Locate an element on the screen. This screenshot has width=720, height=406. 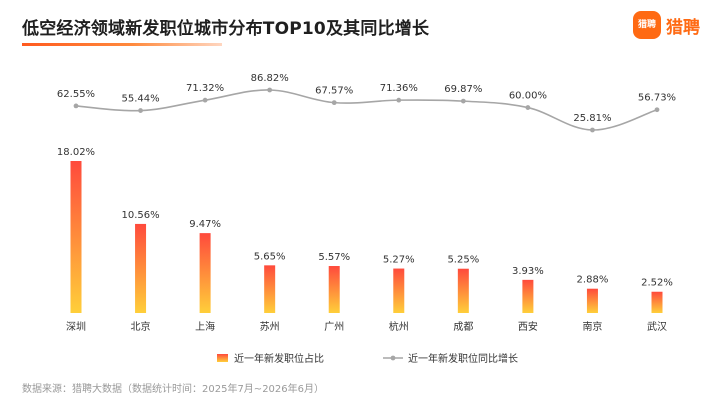
growth-label-4: 86.82% is located at coordinates (270, 78).